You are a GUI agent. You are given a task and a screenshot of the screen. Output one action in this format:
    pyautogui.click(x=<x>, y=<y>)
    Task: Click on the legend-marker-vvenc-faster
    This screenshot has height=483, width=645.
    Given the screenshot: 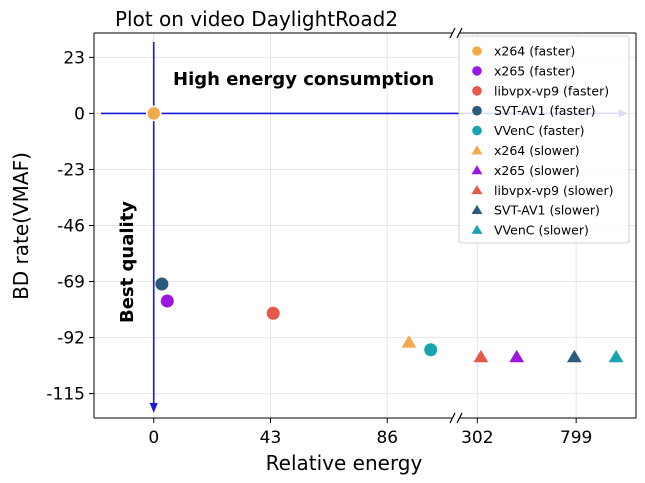 What is the action you would take?
    pyautogui.click(x=477, y=130)
    